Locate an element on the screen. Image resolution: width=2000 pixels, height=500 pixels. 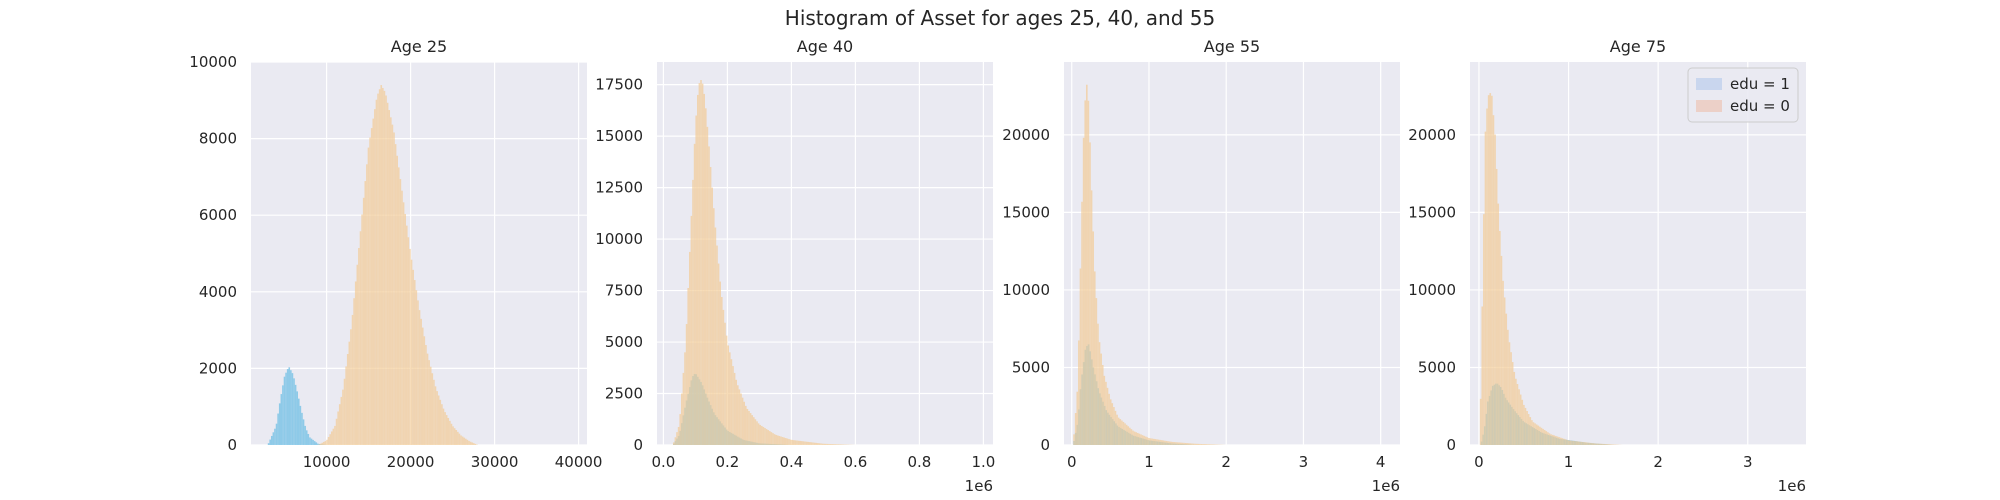
x-tick-label: 20000 is located at coordinates (411, 462).